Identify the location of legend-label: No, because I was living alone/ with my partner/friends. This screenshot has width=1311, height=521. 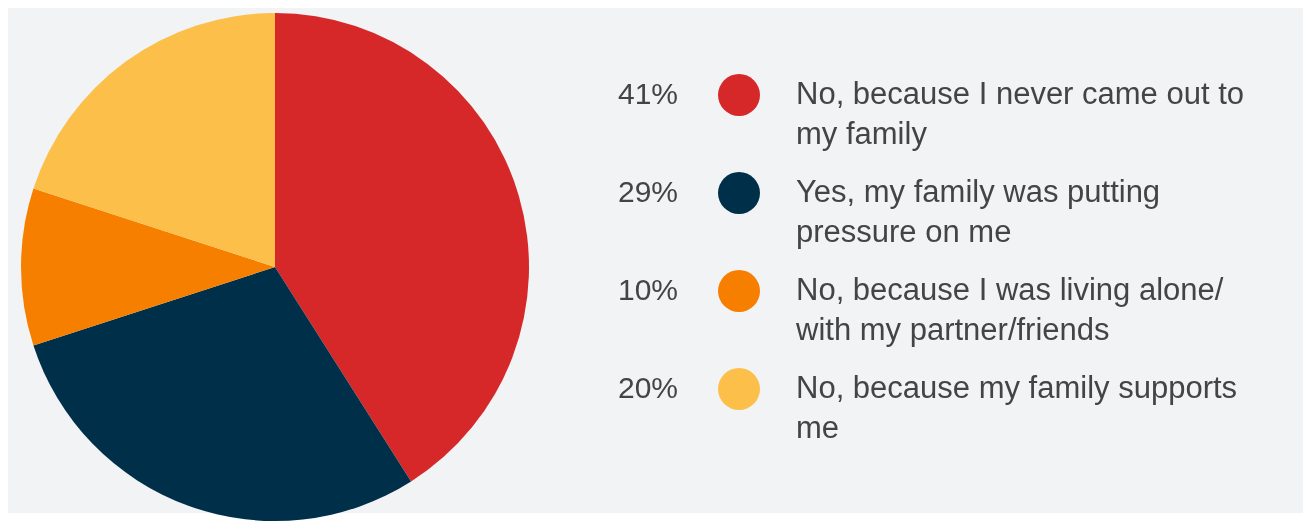
(1010, 309).